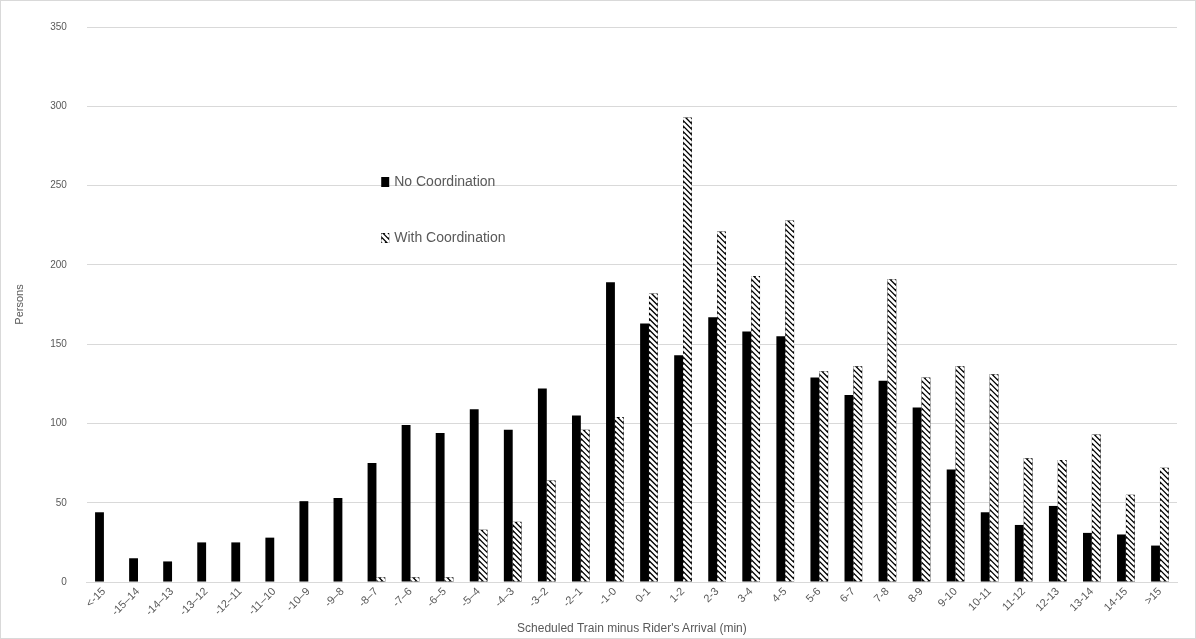  I want to click on x-tick-label: 2-3, so click(710, 594).